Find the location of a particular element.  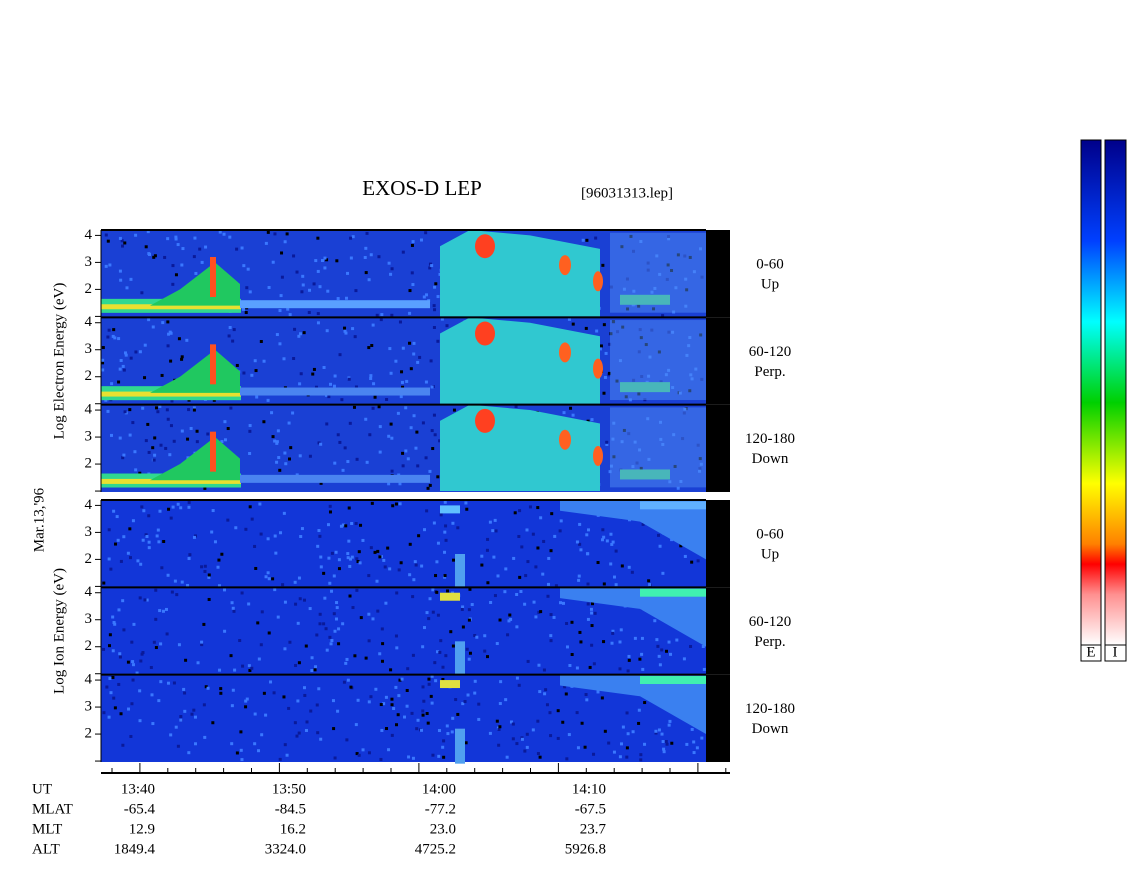

ephemeris-value: 23.7 is located at coordinates (593, 829).